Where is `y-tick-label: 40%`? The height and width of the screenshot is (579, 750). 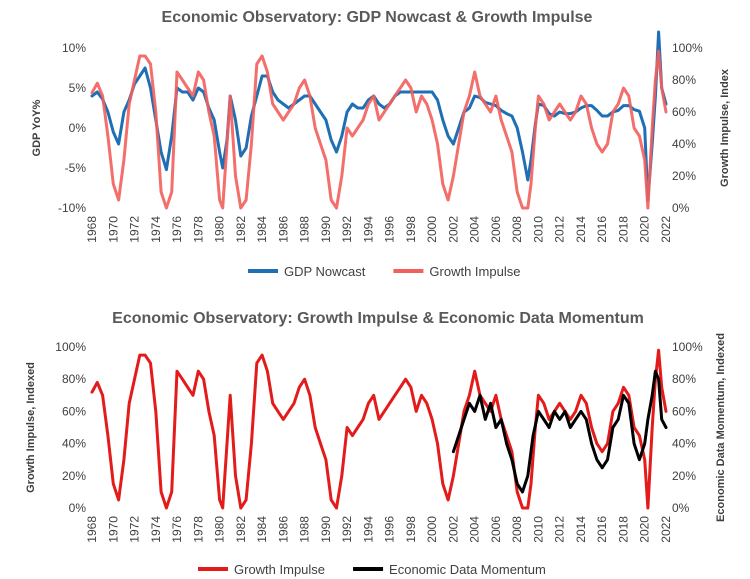
y-tick-label: 40% is located at coordinates (74, 444).